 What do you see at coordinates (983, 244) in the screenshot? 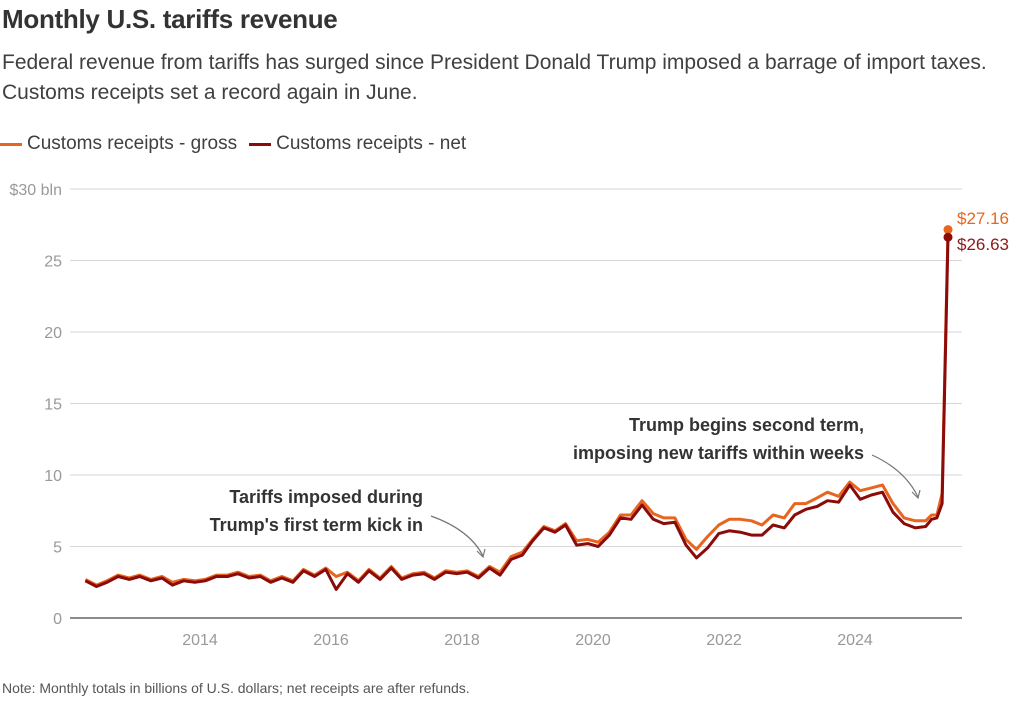
I see `end-label-net: $26.63` at bounding box center [983, 244].